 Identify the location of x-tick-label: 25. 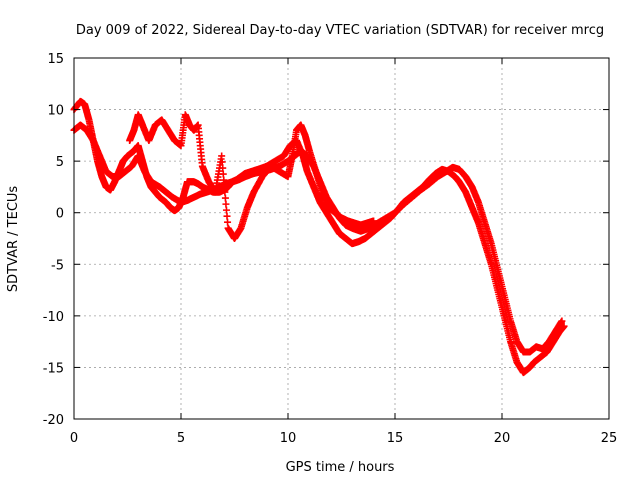
(609, 438).